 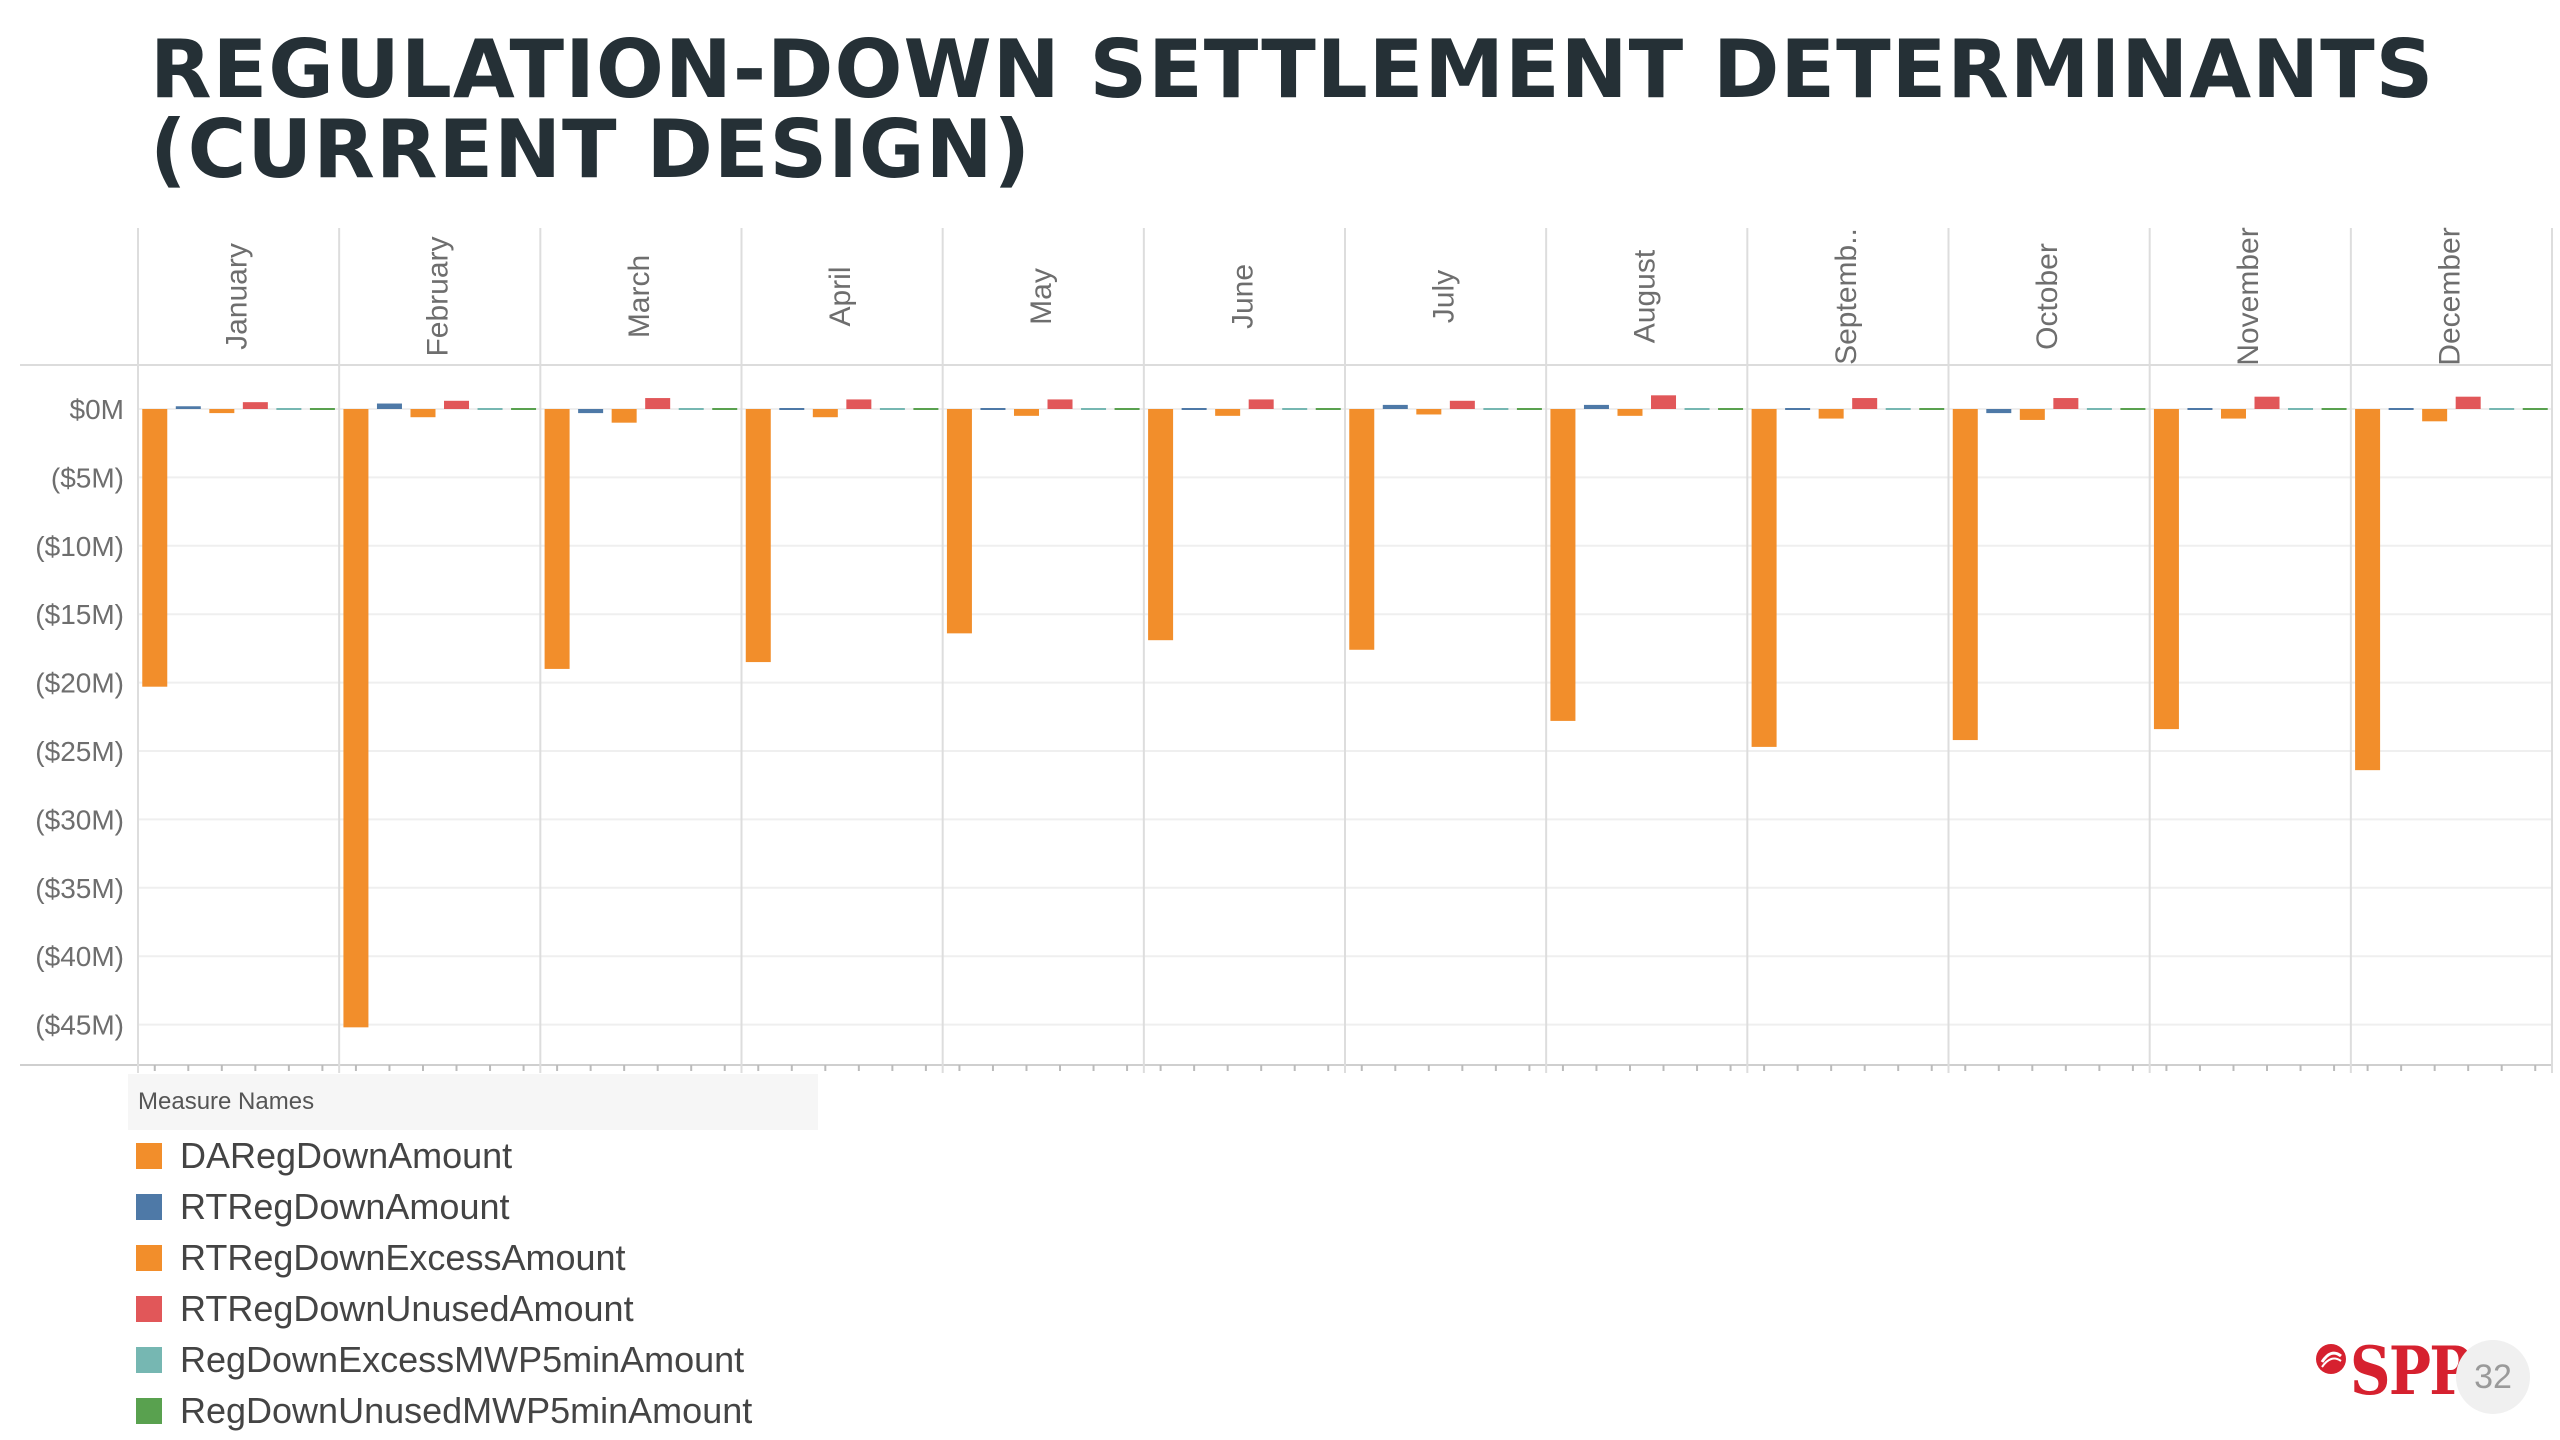 I want to click on spp-logo-mark-icon, so click(x=2331, y=1359).